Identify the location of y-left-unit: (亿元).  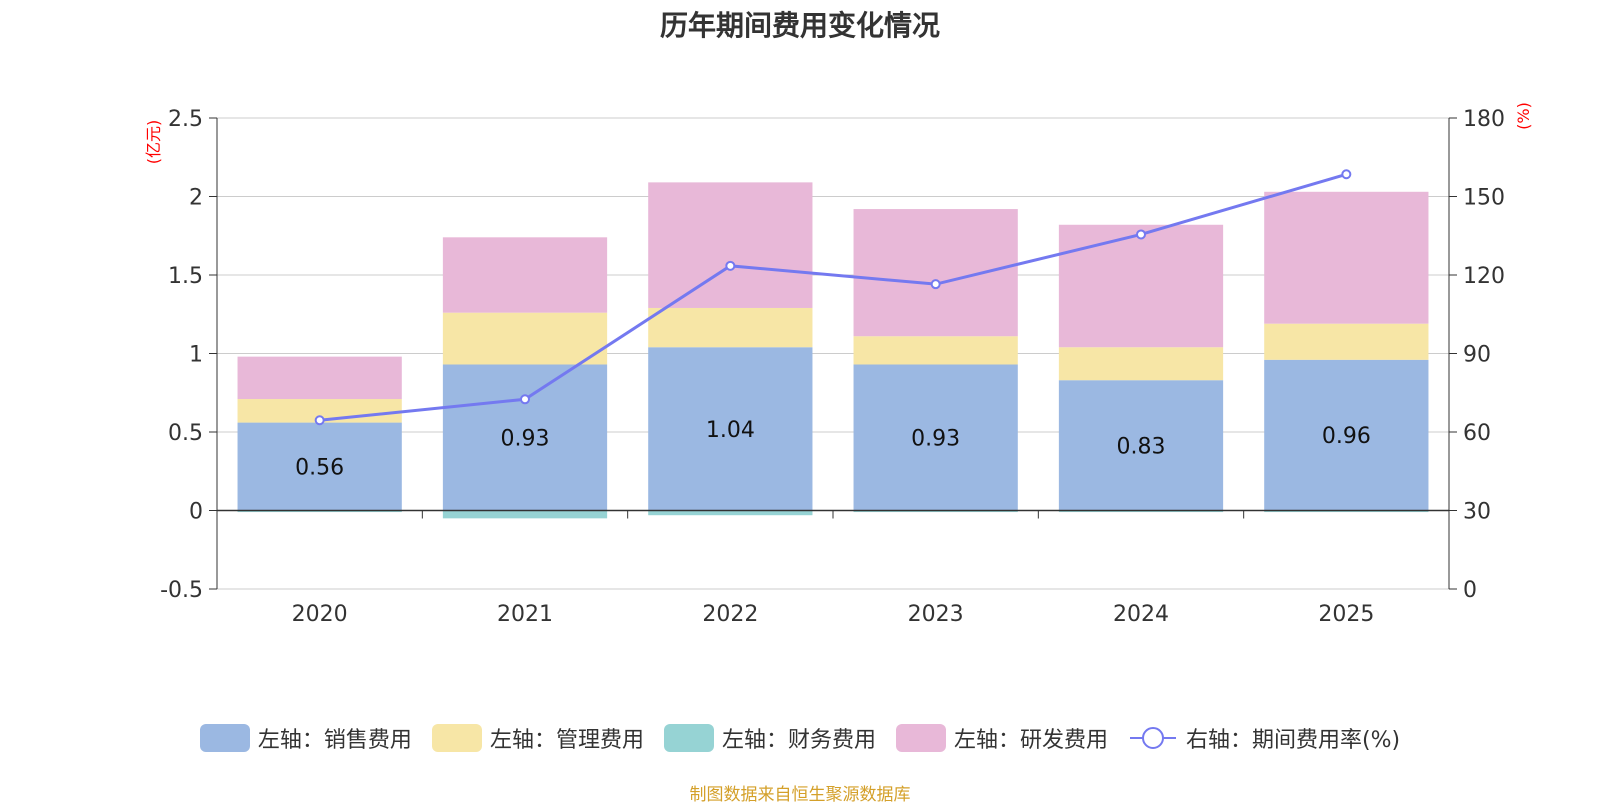
(153, 142).